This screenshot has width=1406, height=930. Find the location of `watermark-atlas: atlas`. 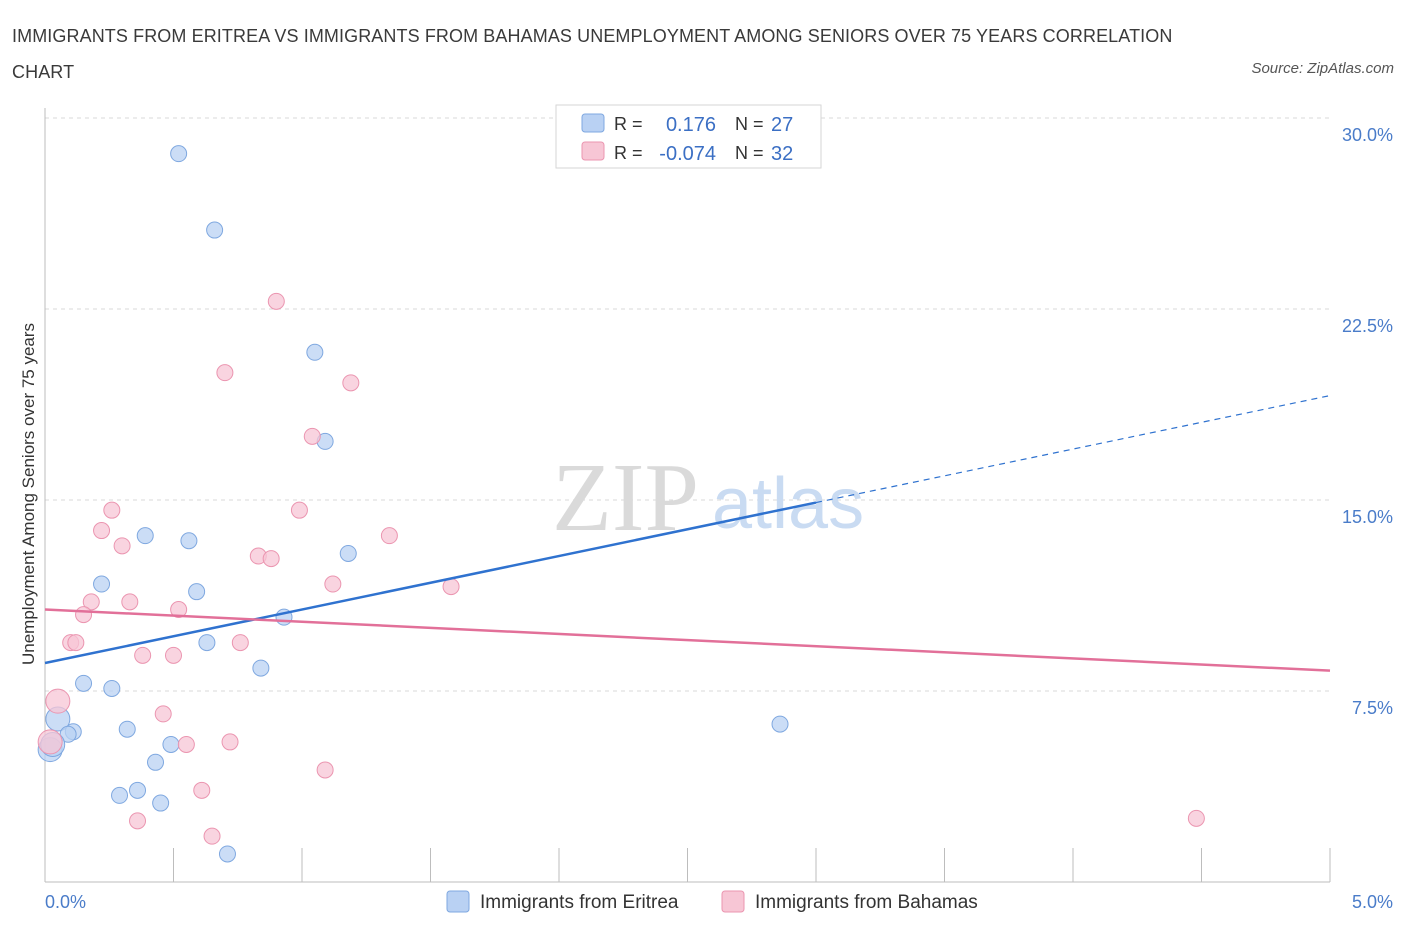

watermark-atlas: atlas is located at coordinates (788, 504).